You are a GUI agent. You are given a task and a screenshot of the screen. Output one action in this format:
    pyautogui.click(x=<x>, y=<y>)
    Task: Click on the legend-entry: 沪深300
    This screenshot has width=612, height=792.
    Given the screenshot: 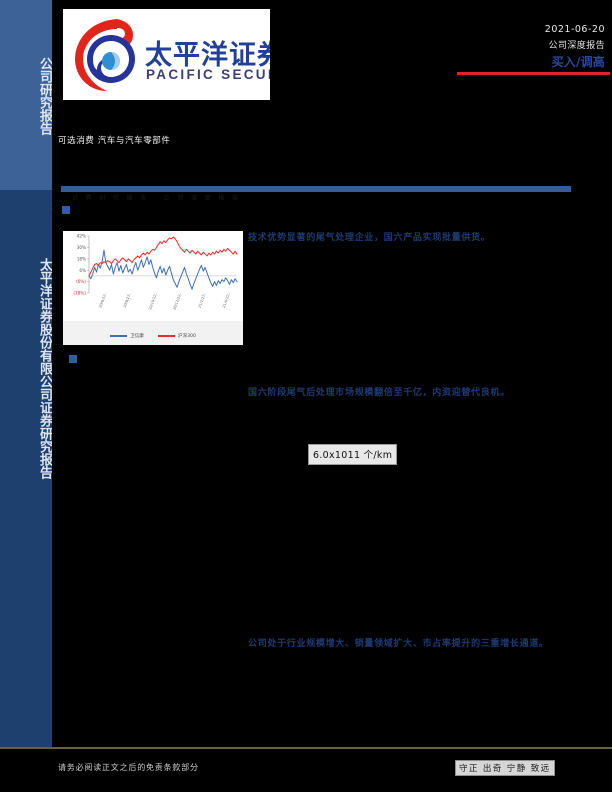 What is the action you would take?
    pyautogui.click(x=176, y=336)
    